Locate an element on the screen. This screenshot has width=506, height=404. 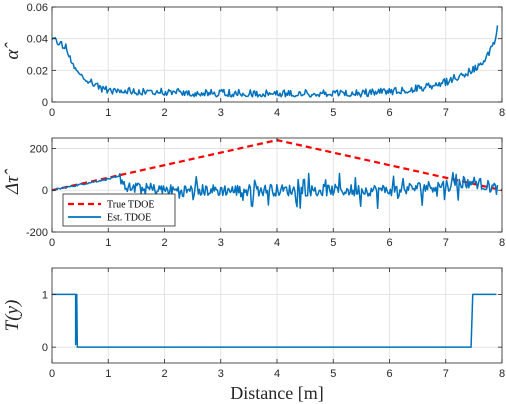
legend-label-2: Est. TDOE is located at coordinates (129, 218).